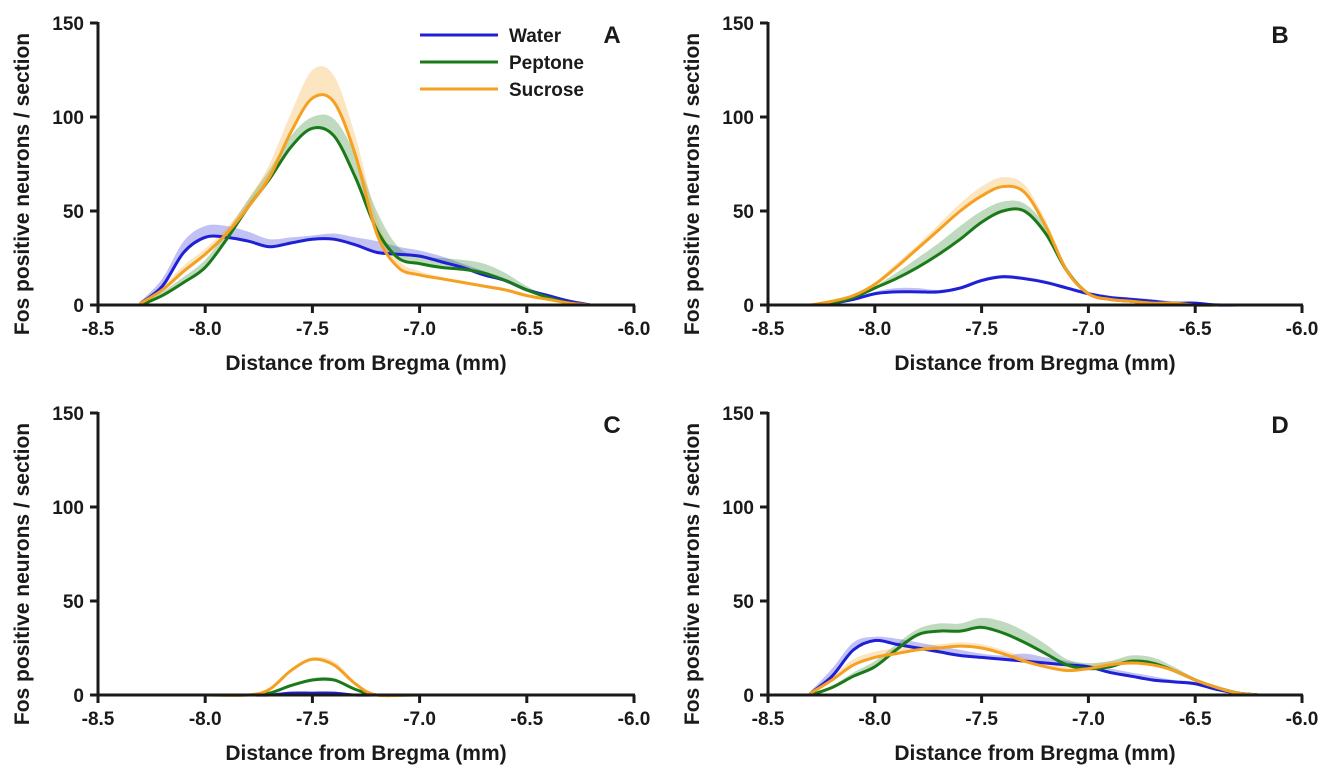 Image resolution: width=1336 pixels, height=771 pixels. I want to click on band-peptone-a, so click(366, 209).